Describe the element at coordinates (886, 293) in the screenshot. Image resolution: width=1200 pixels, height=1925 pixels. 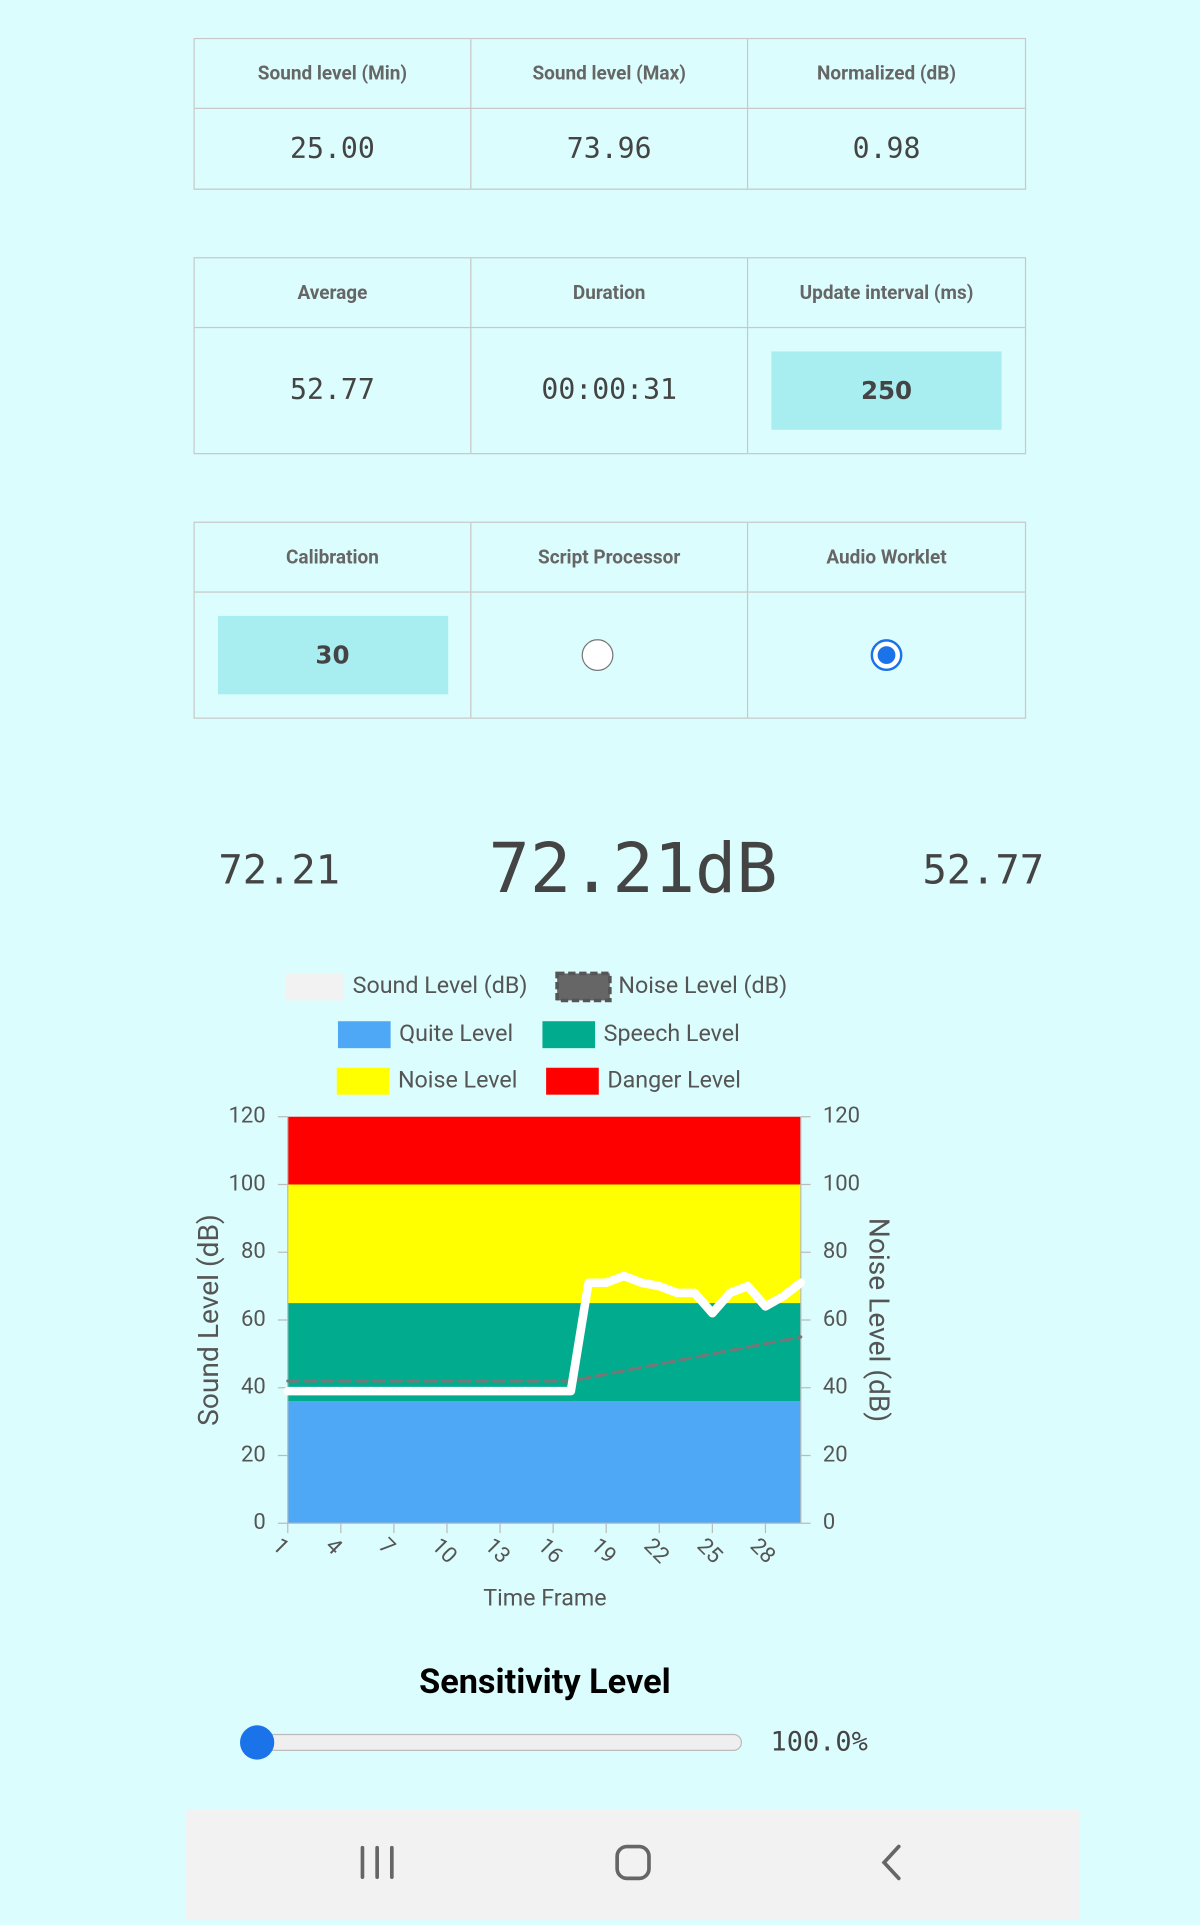
I see `header-cell: Update interval (ms)` at that location.